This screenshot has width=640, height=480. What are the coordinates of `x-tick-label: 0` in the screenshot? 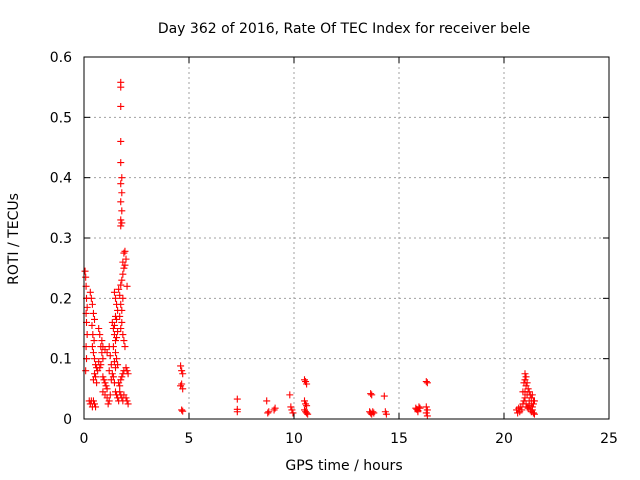 It's located at (84, 439).